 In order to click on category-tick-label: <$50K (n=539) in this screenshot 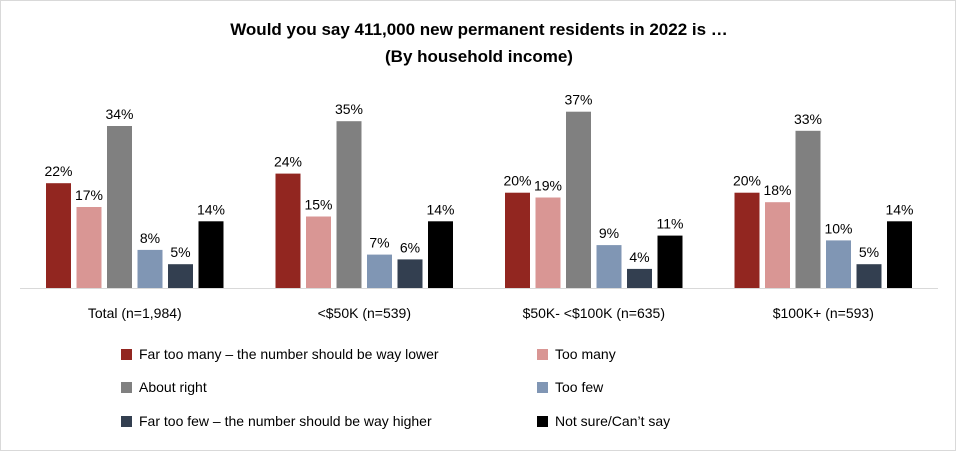, I will do `click(364, 313)`.